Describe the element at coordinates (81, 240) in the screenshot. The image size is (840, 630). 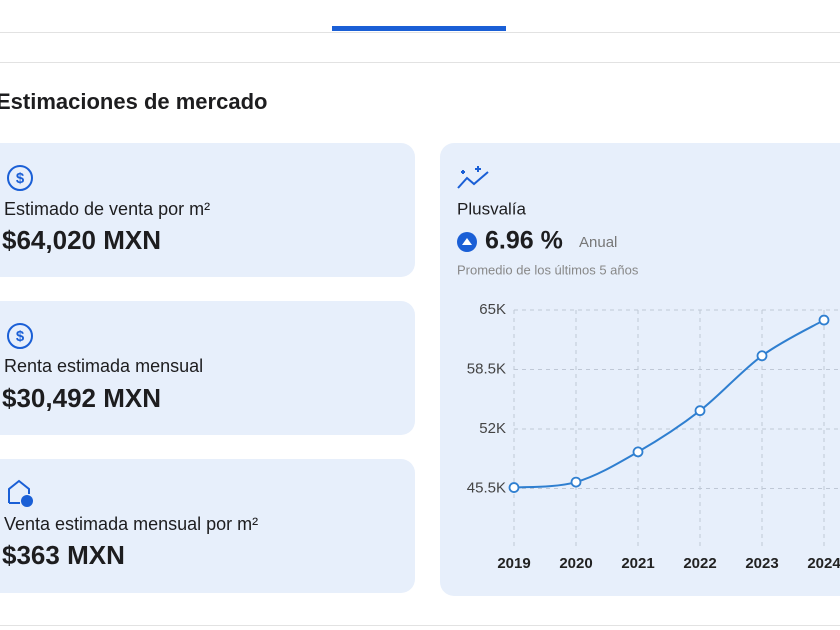
I see `card-value: $64,020 MXN` at that location.